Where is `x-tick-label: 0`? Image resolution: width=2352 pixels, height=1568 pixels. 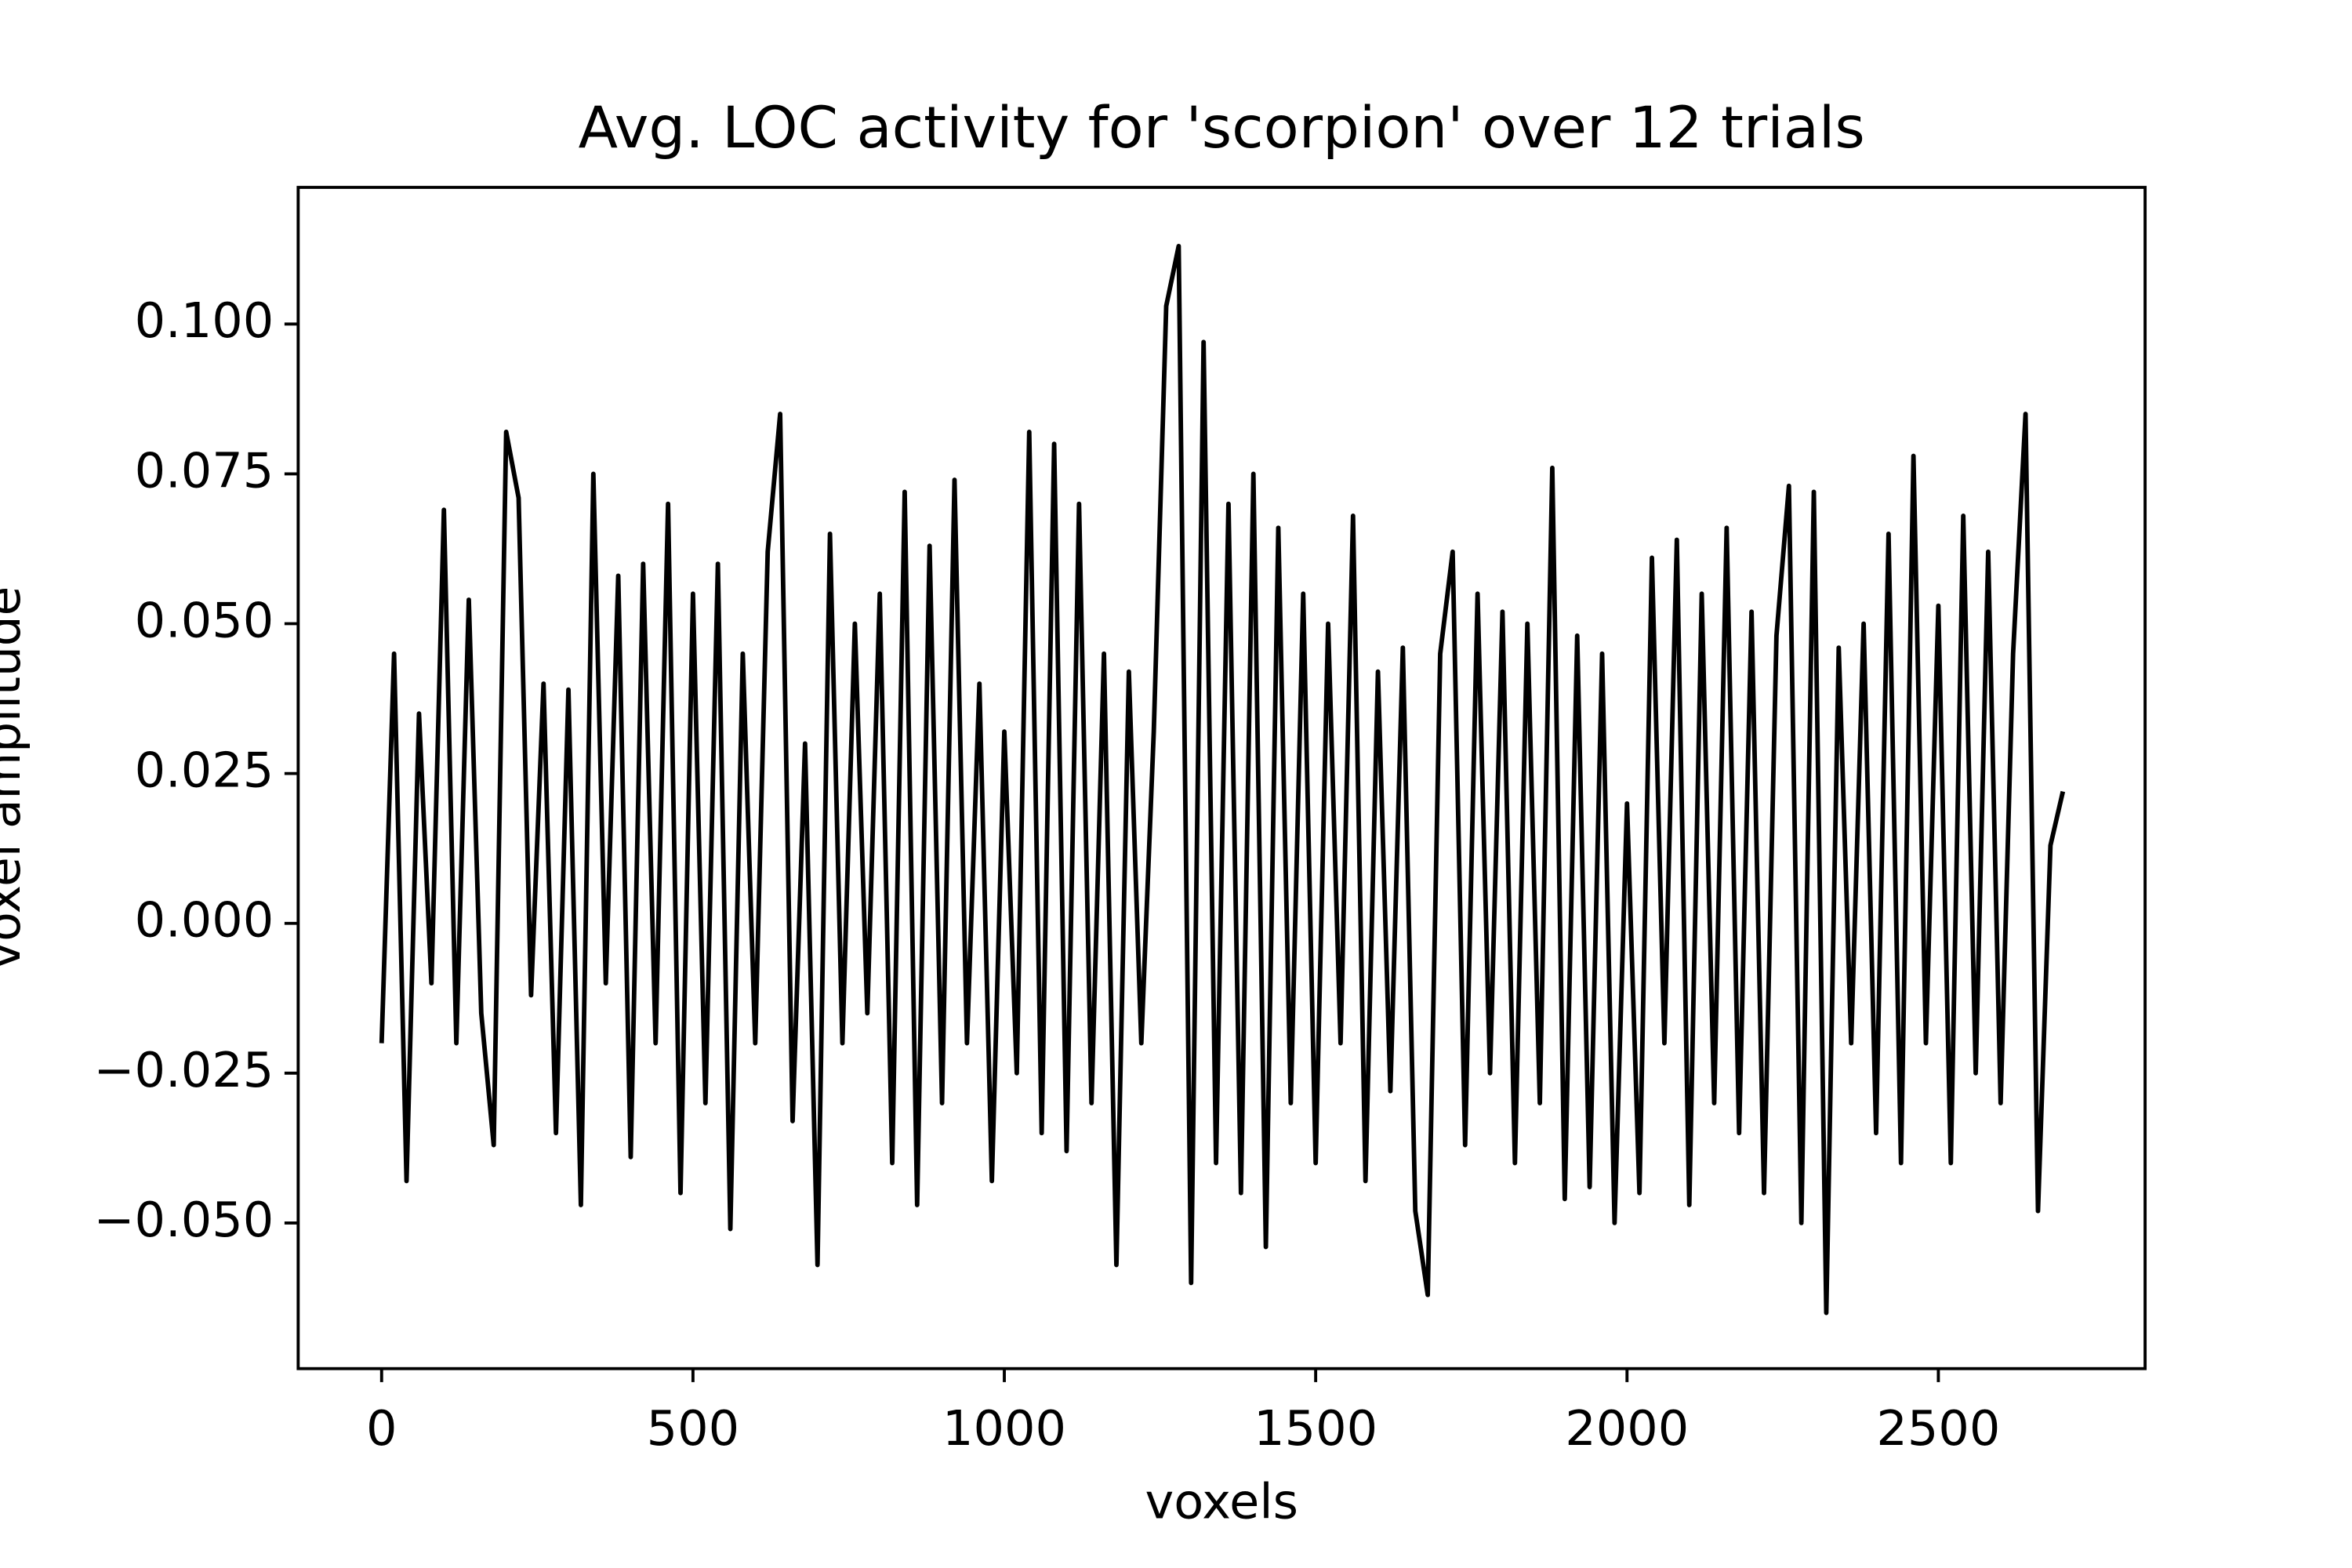 x-tick-label: 0 is located at coordinates (381, 1428).